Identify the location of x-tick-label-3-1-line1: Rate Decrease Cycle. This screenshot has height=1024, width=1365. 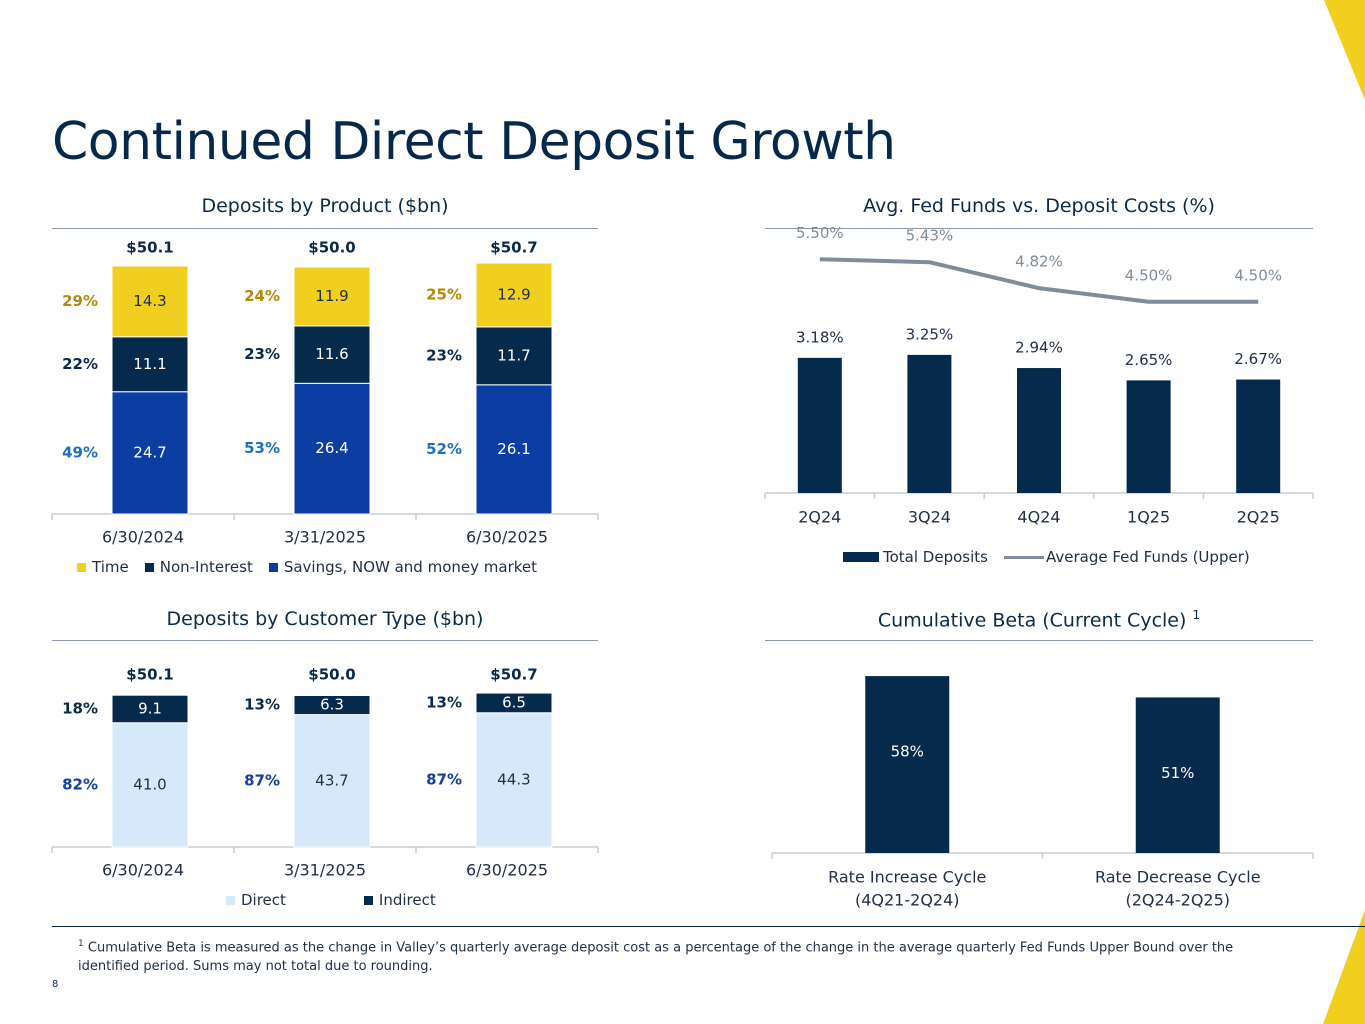
(1178, 877).